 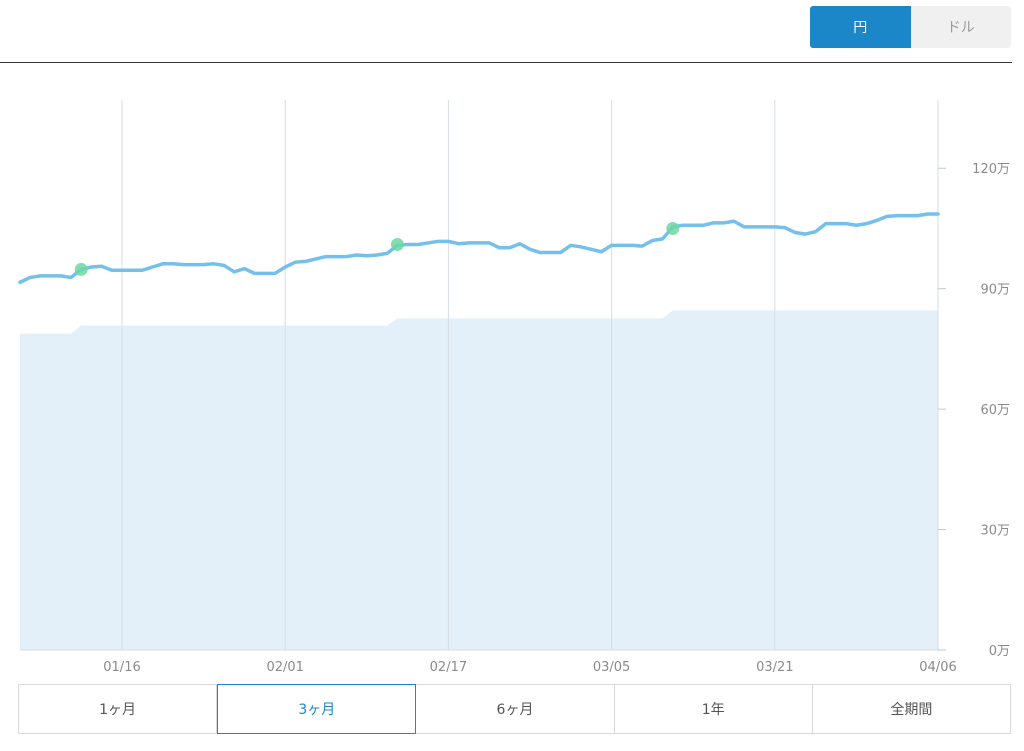 What do you see at coordinates (995, 531) in the screenshot?
I see `y-tick-label-1: 30万` at bounding box center [995, 531].